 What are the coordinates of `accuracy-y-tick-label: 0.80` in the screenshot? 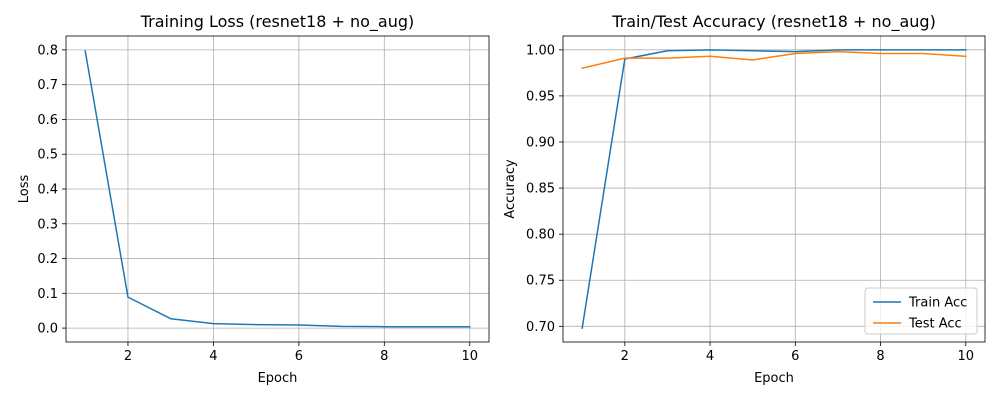 It's located at (540, 235).